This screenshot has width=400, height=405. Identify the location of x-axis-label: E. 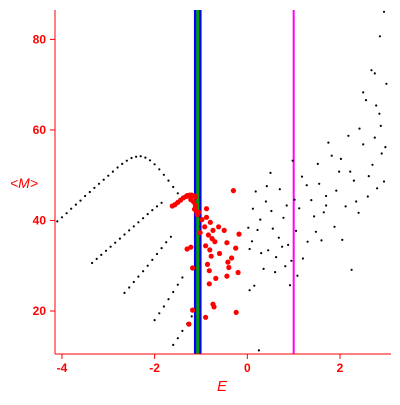
(222, 386).